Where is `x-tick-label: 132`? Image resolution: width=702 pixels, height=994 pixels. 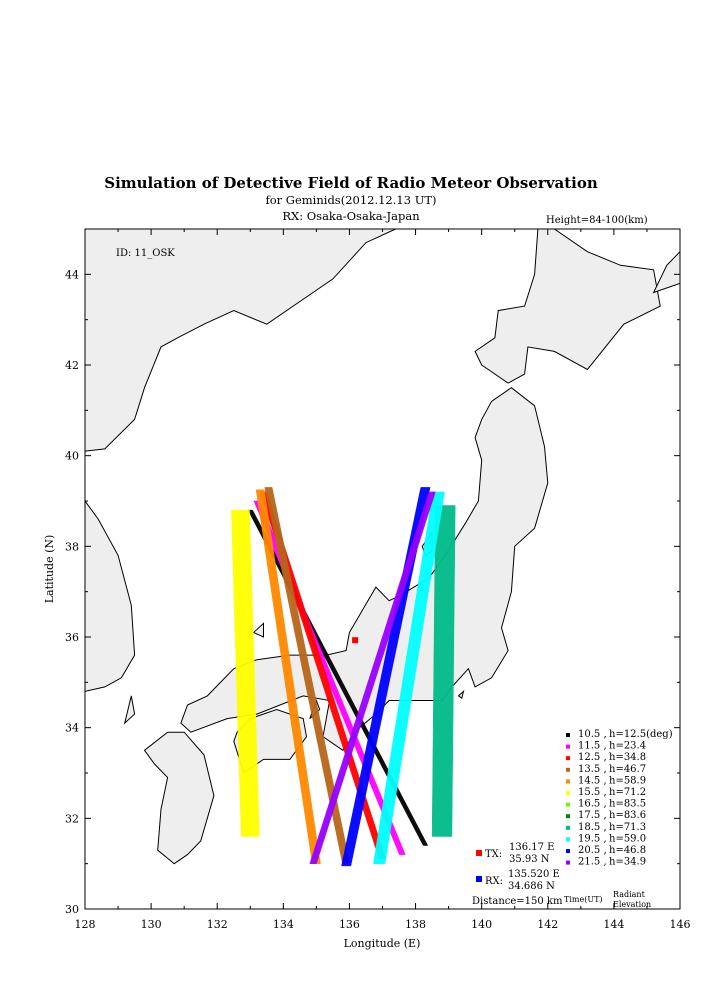
x-tick-label: 132 is located at coordinates (217, 924).